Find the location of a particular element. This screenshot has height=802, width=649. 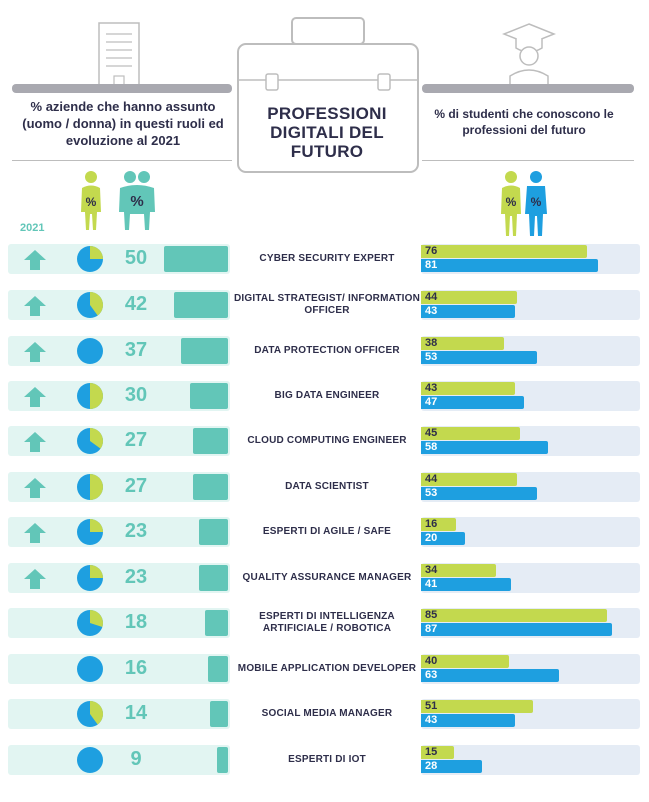

profession-label: CLOUD COMPUTING ENGINEER is located at coordinates (327, 440).